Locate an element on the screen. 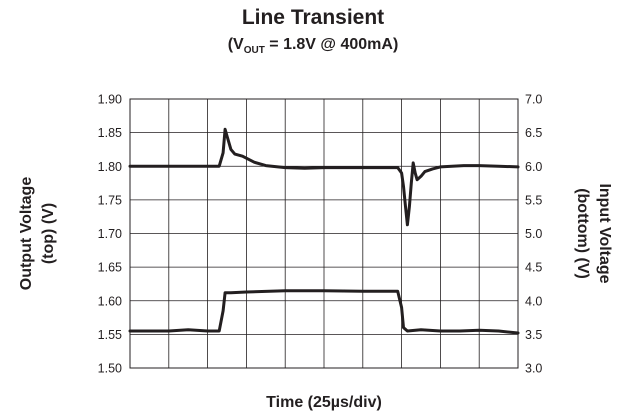 This screenshot has width=626, height=415. left-tick-label: 1.50 is located at coordinates (110, 369).